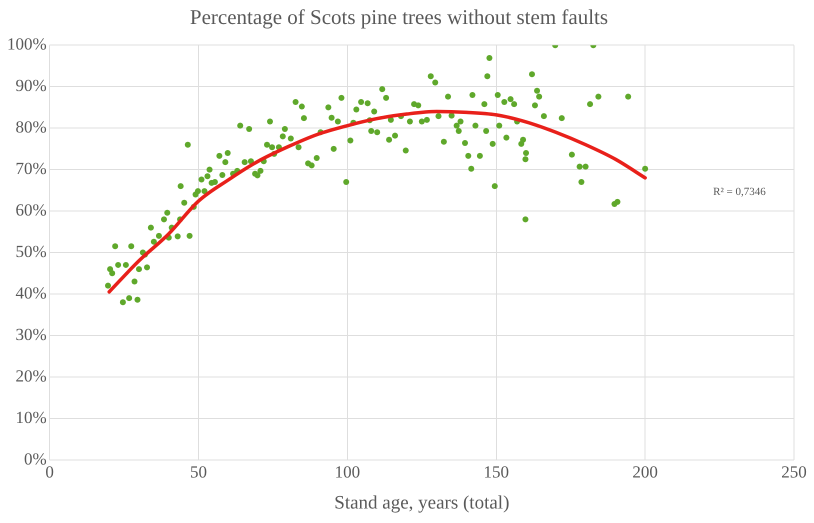  I want to click on x-tick-label: 0, so click(49, 472).